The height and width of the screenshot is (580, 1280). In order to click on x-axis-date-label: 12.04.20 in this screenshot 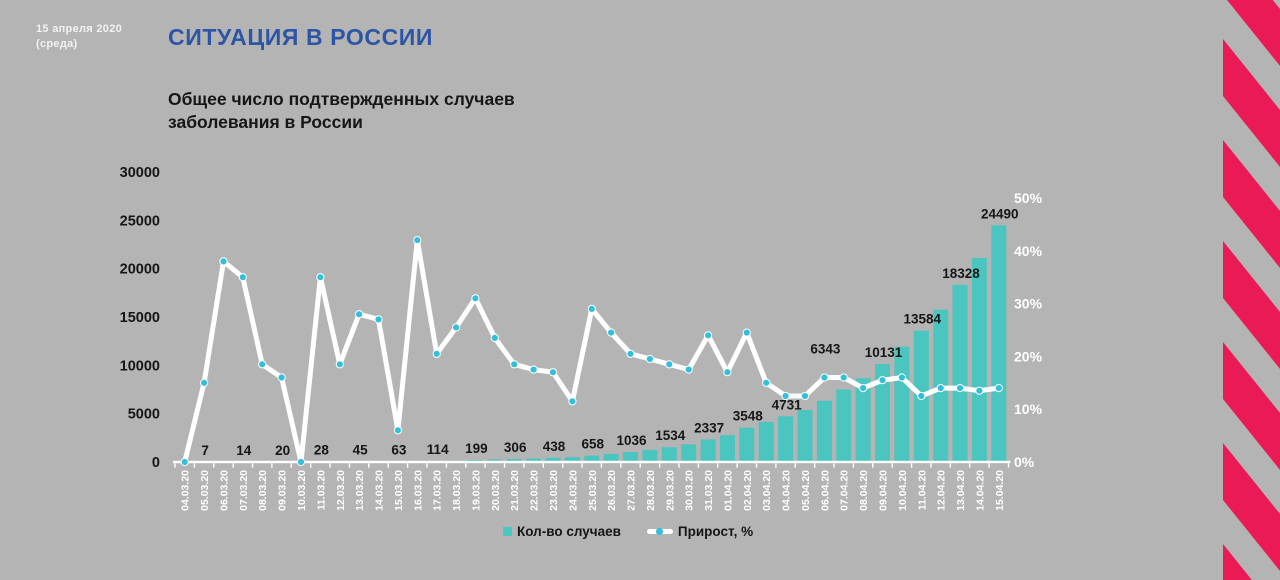, I will do `click(942, 490)`.